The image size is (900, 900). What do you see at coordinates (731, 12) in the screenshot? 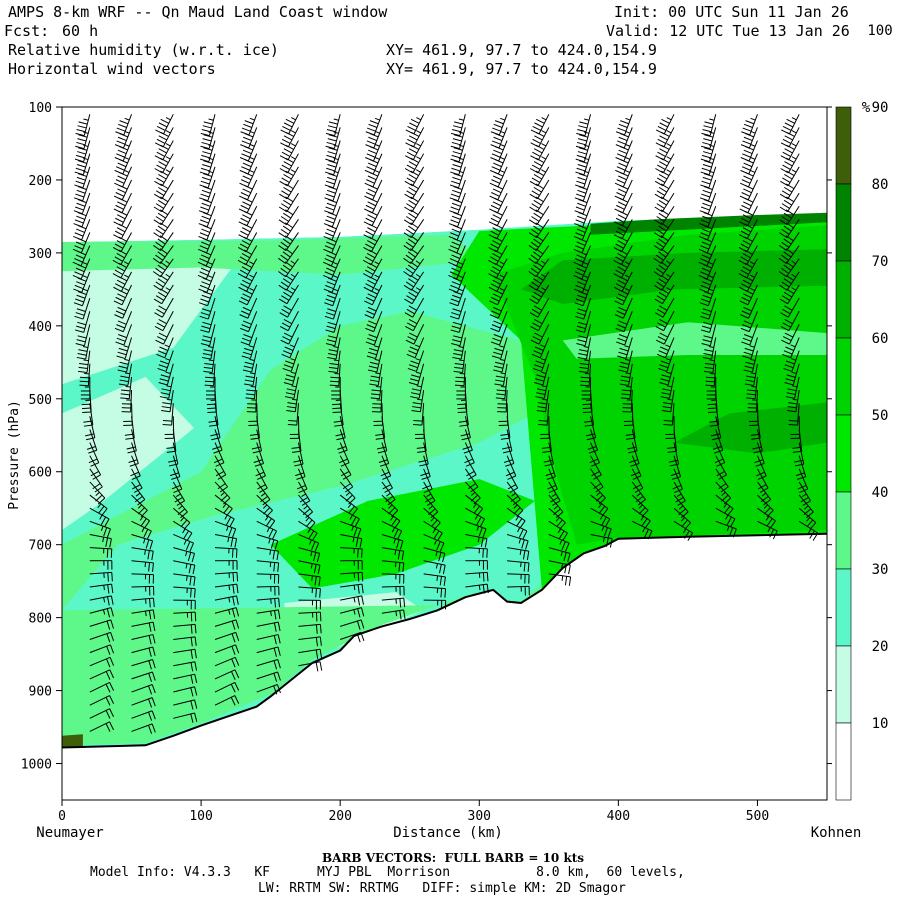
I see `init-time: Init: 00 UTC Sun 11 Jan 26` at bounding box center [731, 12].